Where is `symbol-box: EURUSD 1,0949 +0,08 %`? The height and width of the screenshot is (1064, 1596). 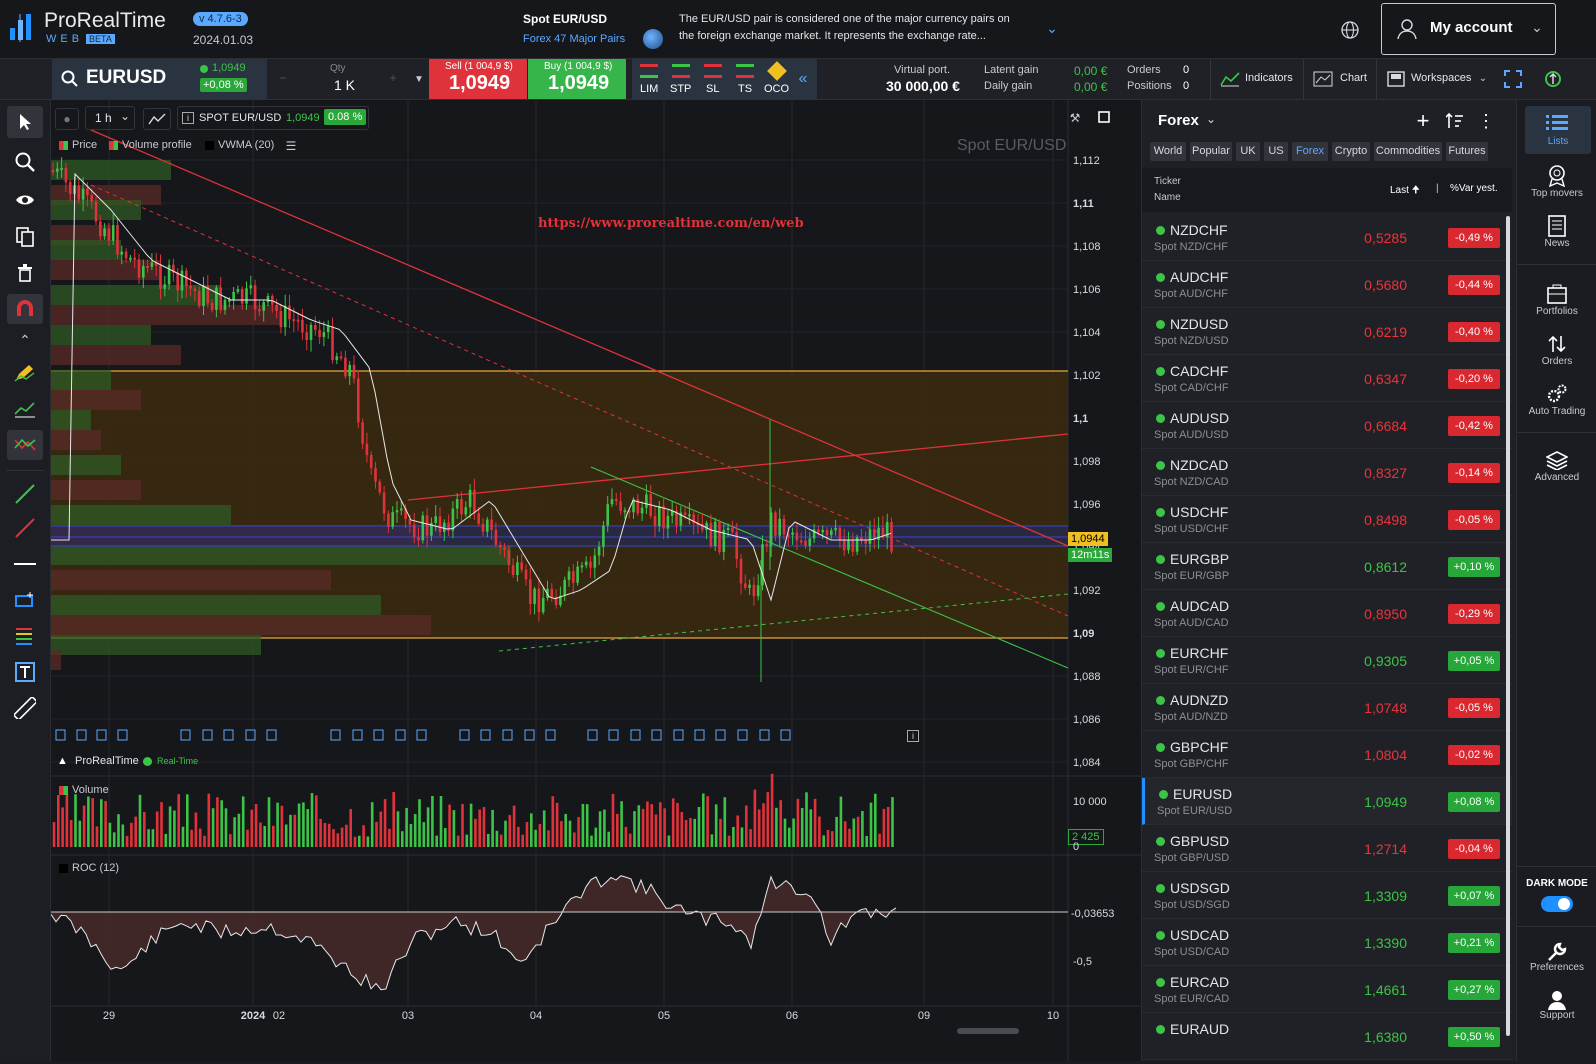 symbol-box: EURUSD 1,0949 +0,08 % is located at coordinates (159, 79).